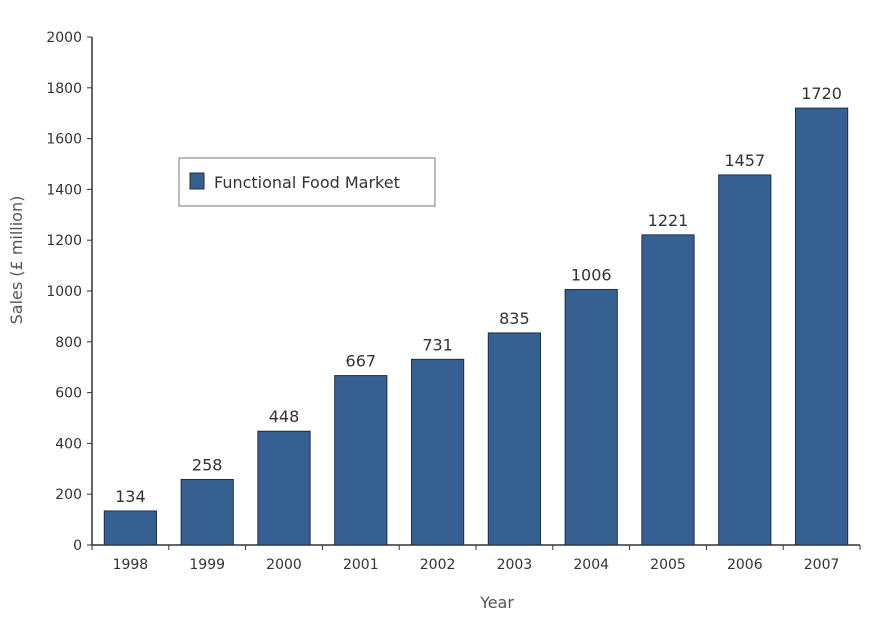  Describe the element at coordinates (361, 361) in the screenshot. I see `data-label-2001: 667` at that location.